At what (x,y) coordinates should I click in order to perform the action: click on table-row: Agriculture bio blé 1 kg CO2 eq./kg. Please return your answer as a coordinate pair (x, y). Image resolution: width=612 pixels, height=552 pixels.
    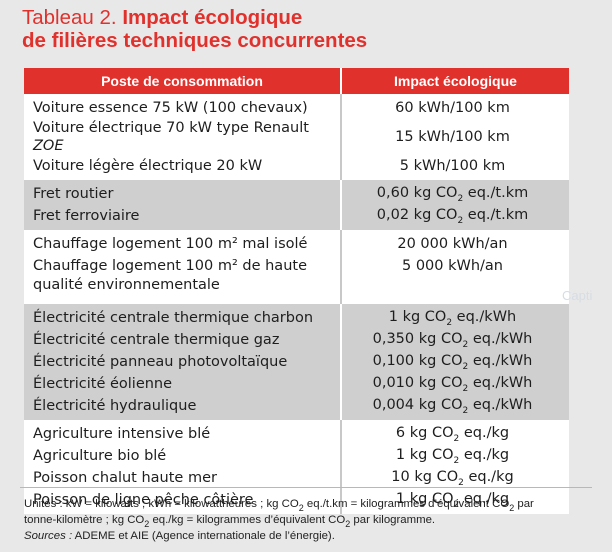
    Looking at the image, I should click on (296, 456).